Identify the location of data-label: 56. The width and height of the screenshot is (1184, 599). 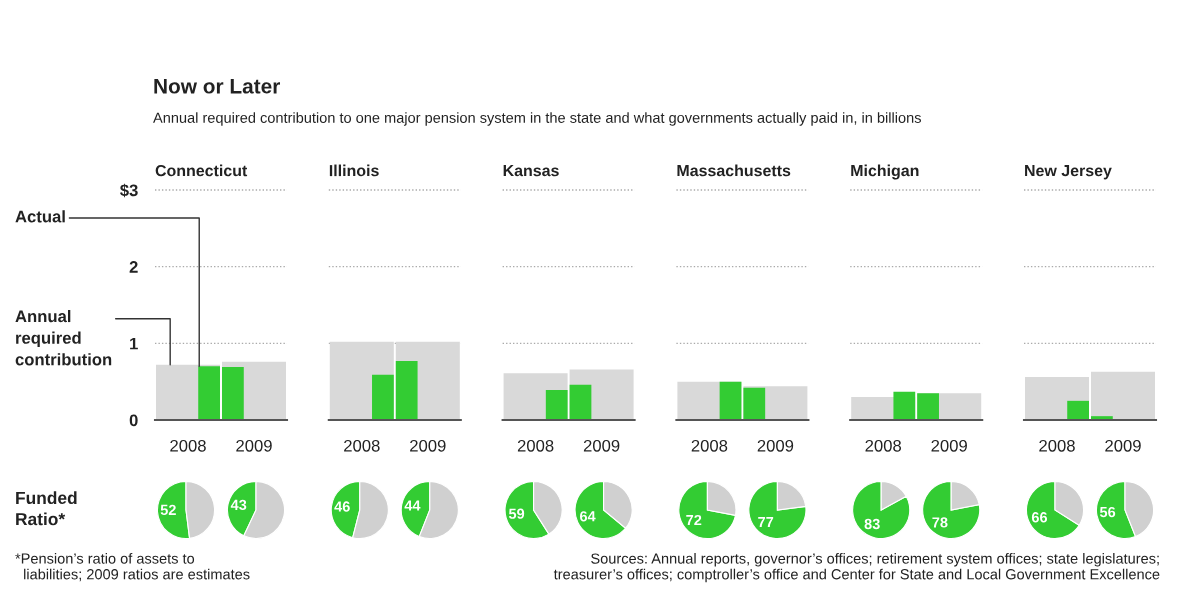
(1107, 512).